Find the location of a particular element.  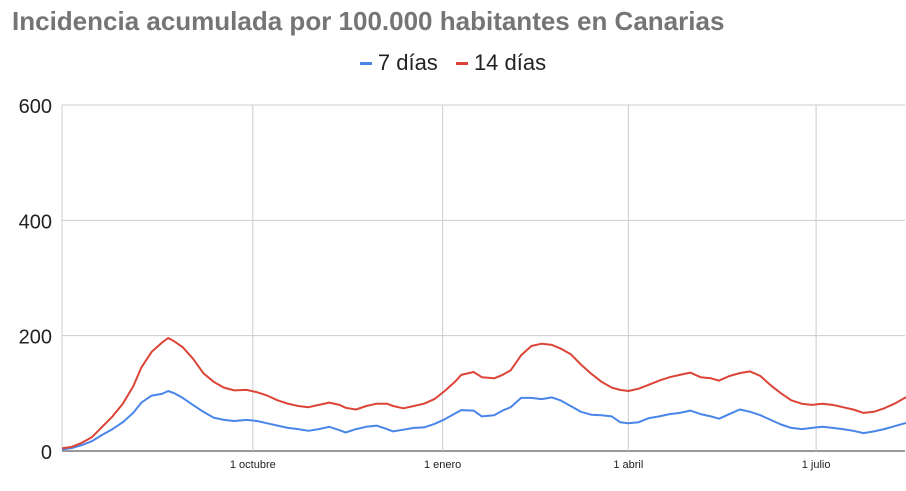

legend-swatch-14-dias is located at coordinates (461, 63).